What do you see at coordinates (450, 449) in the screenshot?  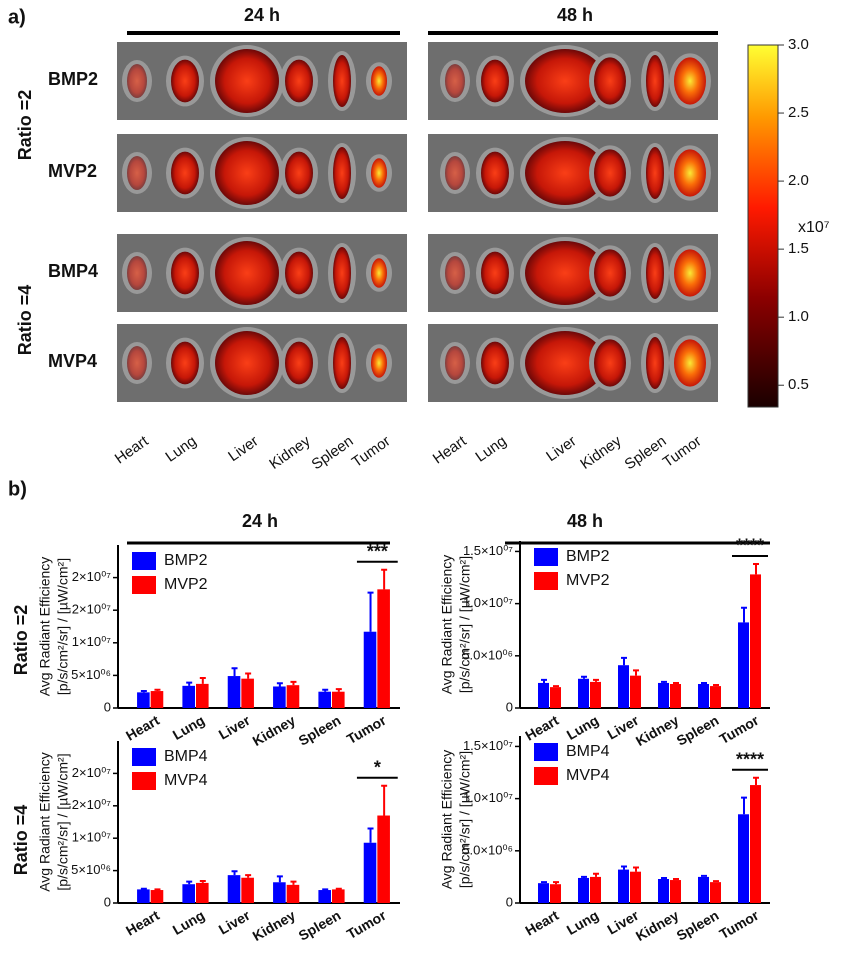 I see `organ-label: Heart` at bounding box center [450, 449].